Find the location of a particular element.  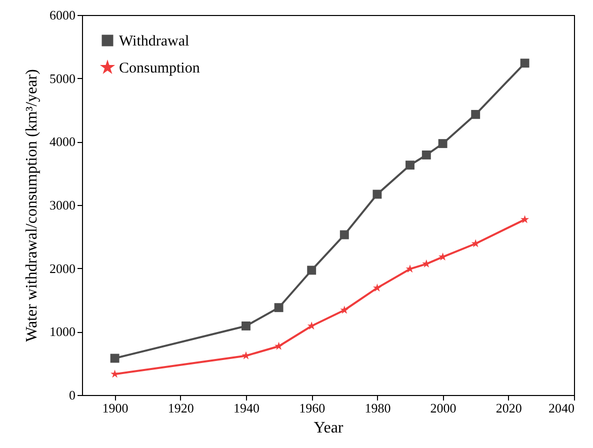

y-tick-label: 4000 is located at coordinates (63, 142).